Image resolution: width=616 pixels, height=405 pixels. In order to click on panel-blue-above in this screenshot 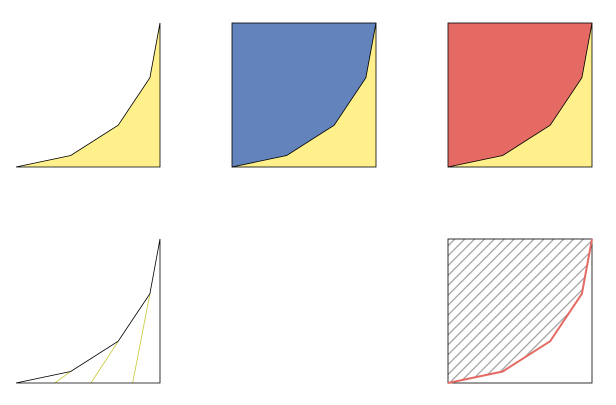, I will do `click(304, 95)`.